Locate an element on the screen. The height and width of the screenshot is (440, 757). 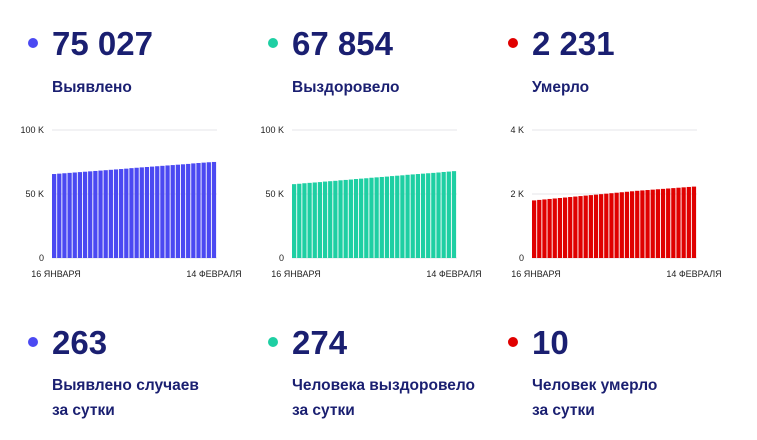
died-chart: 0 2 K 4 K 16 ЯНВАРЯ 14 ФЕВРАЛЯ is located at coordinates (615, 202).